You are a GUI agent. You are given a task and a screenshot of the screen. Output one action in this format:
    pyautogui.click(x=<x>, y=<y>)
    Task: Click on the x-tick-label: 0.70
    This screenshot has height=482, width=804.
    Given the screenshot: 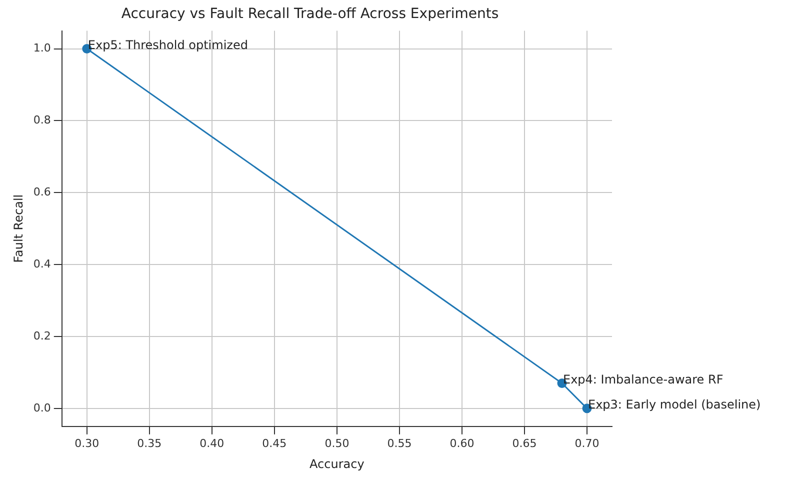 What is the action you would take?
    pyautogui.click(x=587, y=443)
    